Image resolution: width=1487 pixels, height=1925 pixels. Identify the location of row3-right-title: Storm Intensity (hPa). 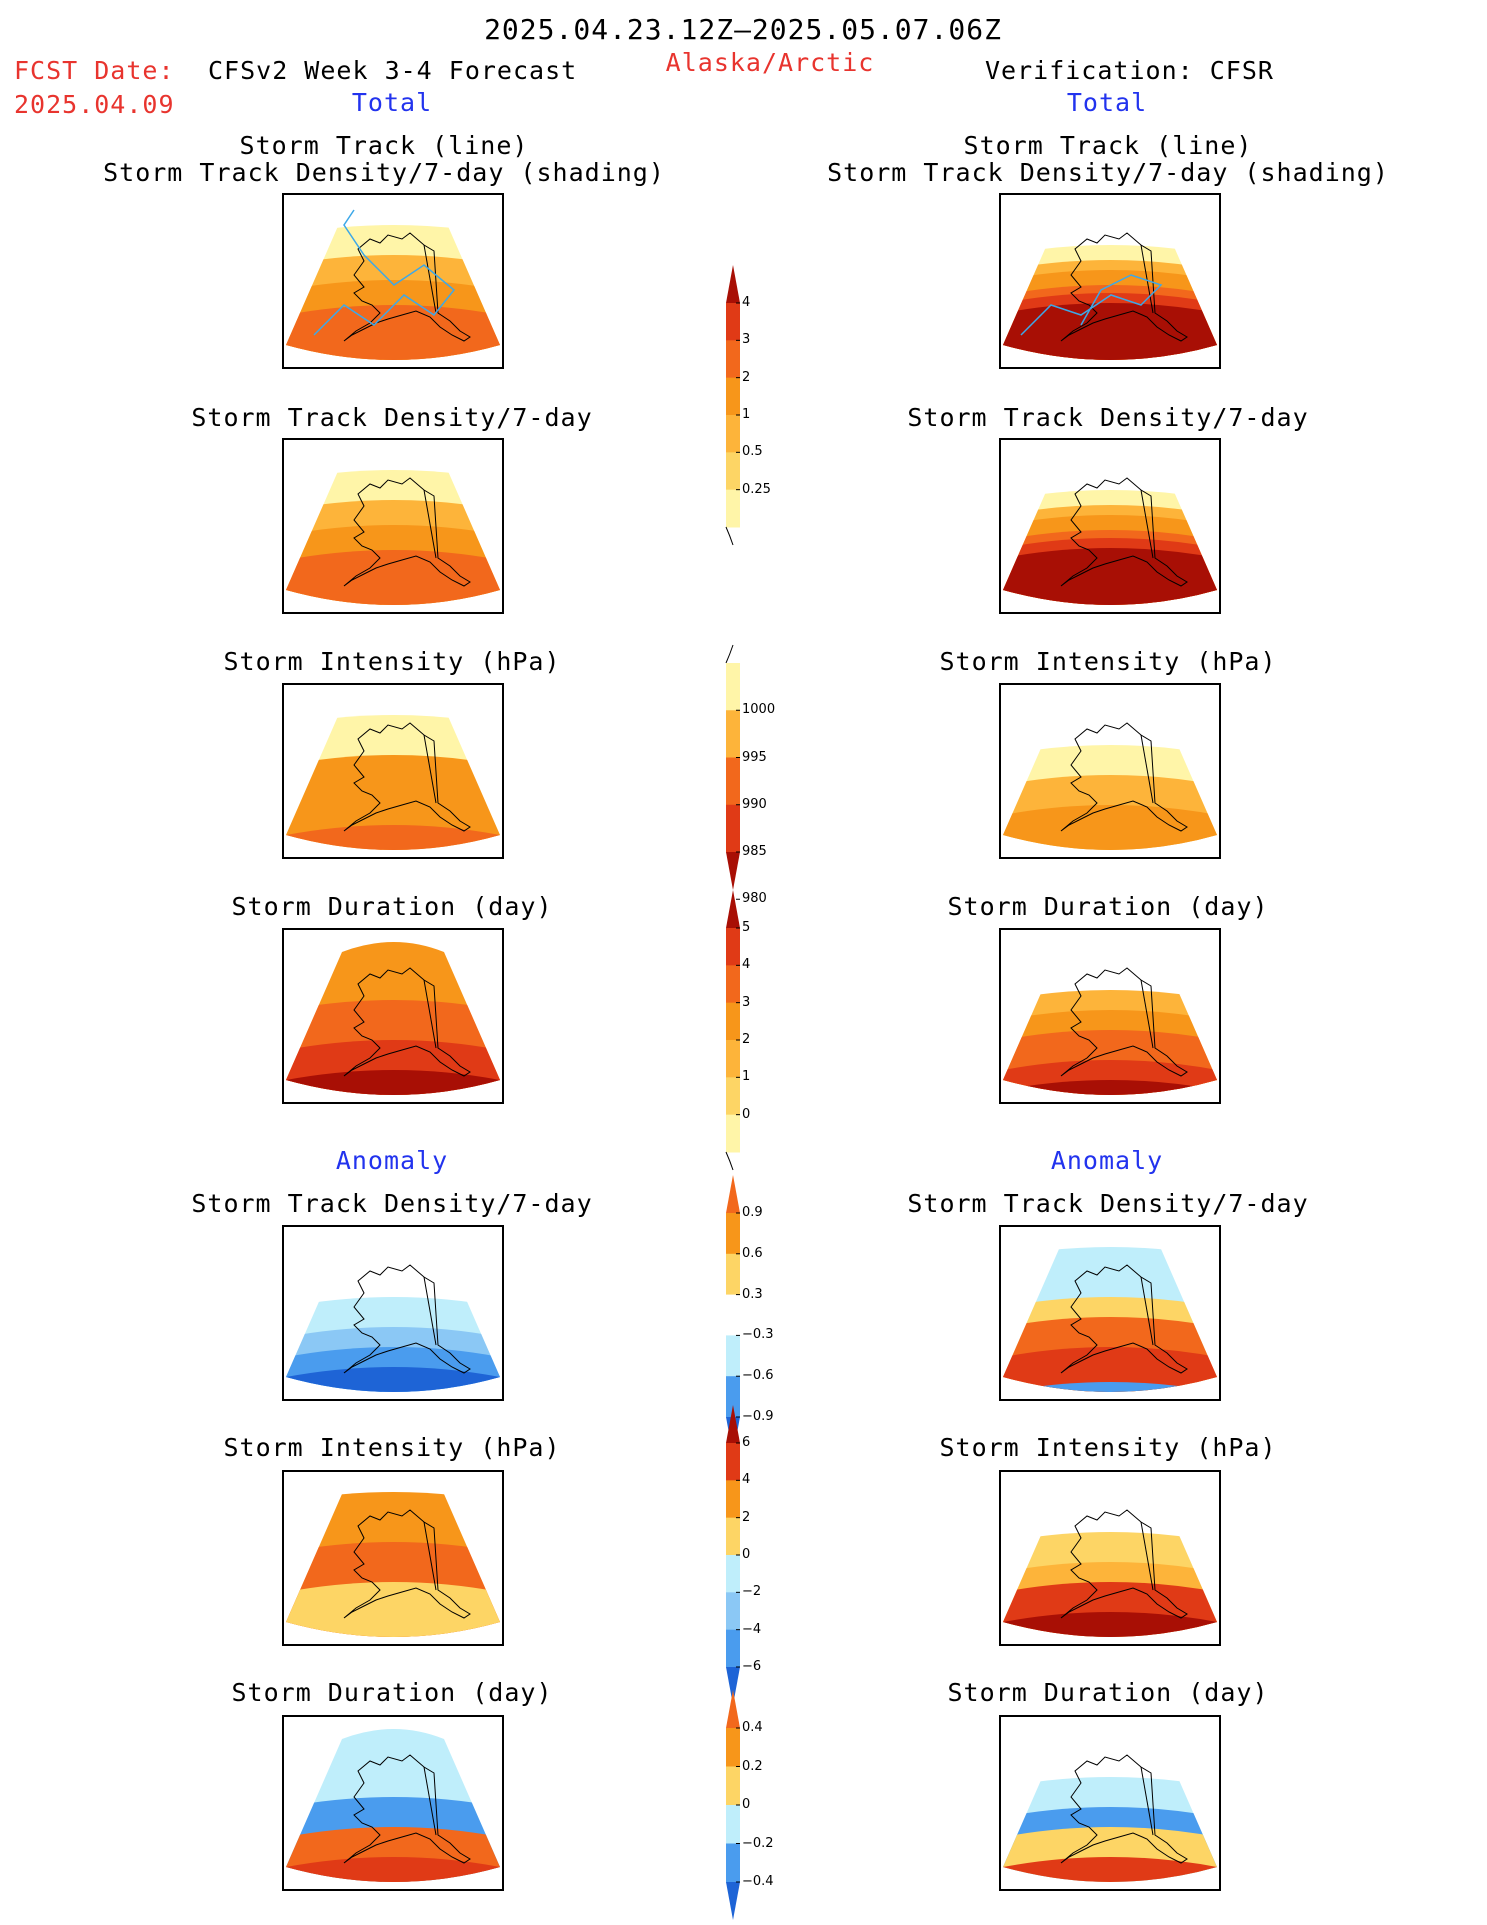
(1108, 661).